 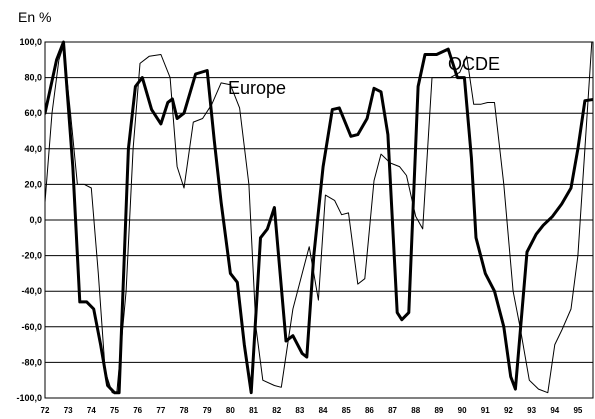 What do you see at coordinates (45, 410) in the screenshot?
I see `x-tick-label: 72` at bounding box center [45, 410].